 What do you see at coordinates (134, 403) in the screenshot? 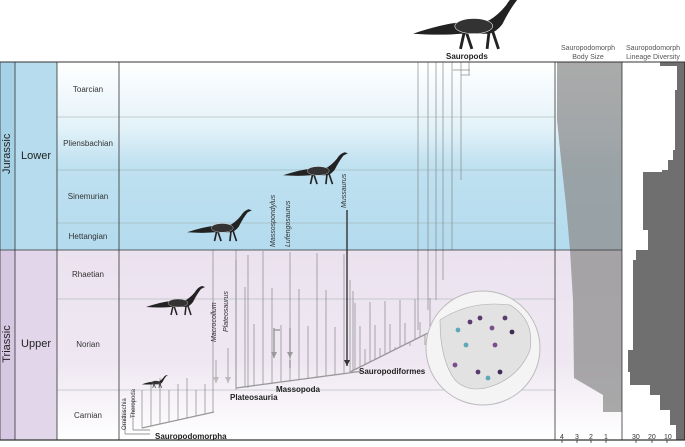
I see `outgroup-theropoda: Theropoda` at bounding box center [134, 403].